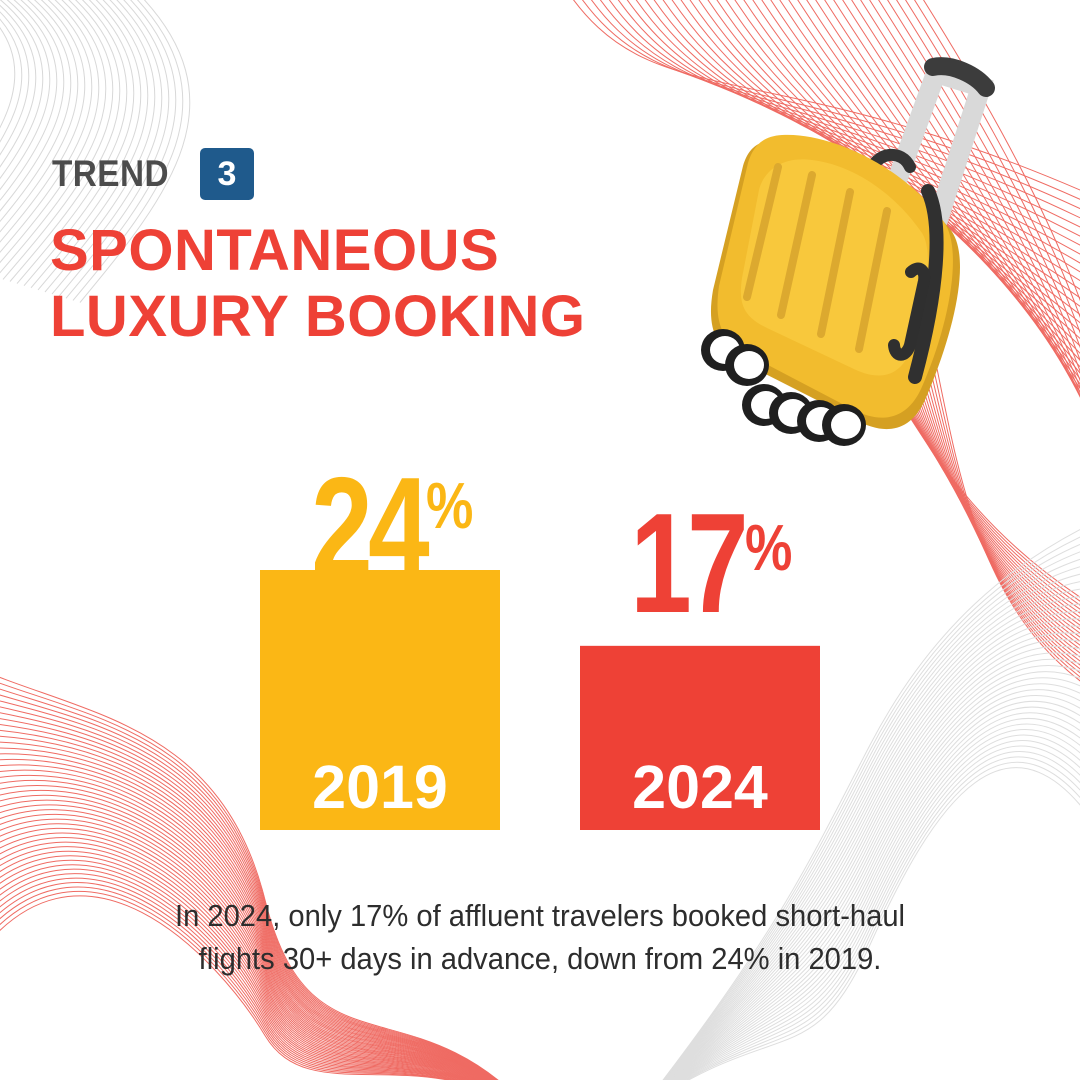 This screenshot has width=1080, height=1080. I want to click on bar-2019, so click(380, 700).